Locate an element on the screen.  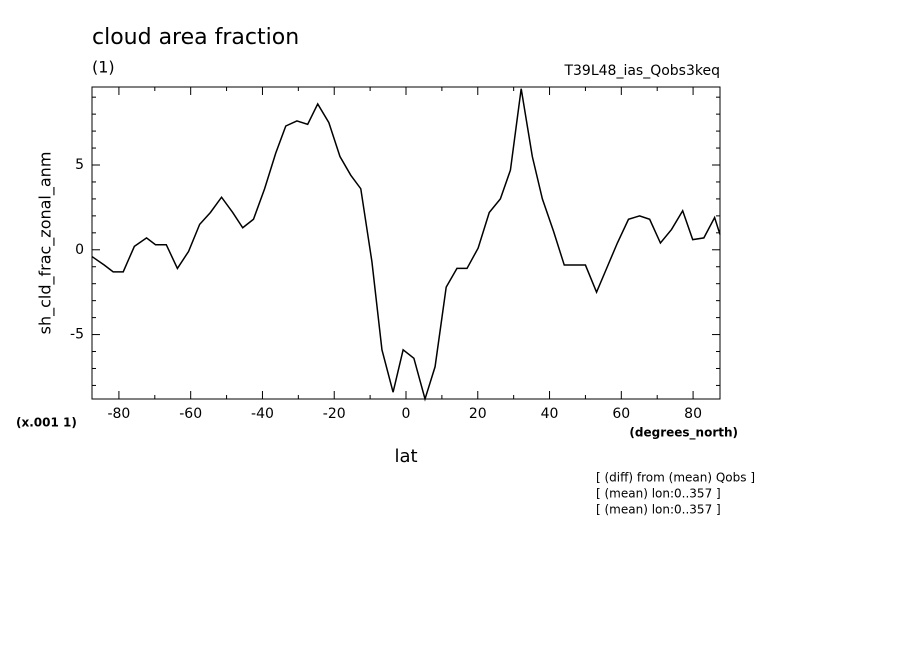
y-scale-note: (x.001 1) is located at coordinates (46, 423).